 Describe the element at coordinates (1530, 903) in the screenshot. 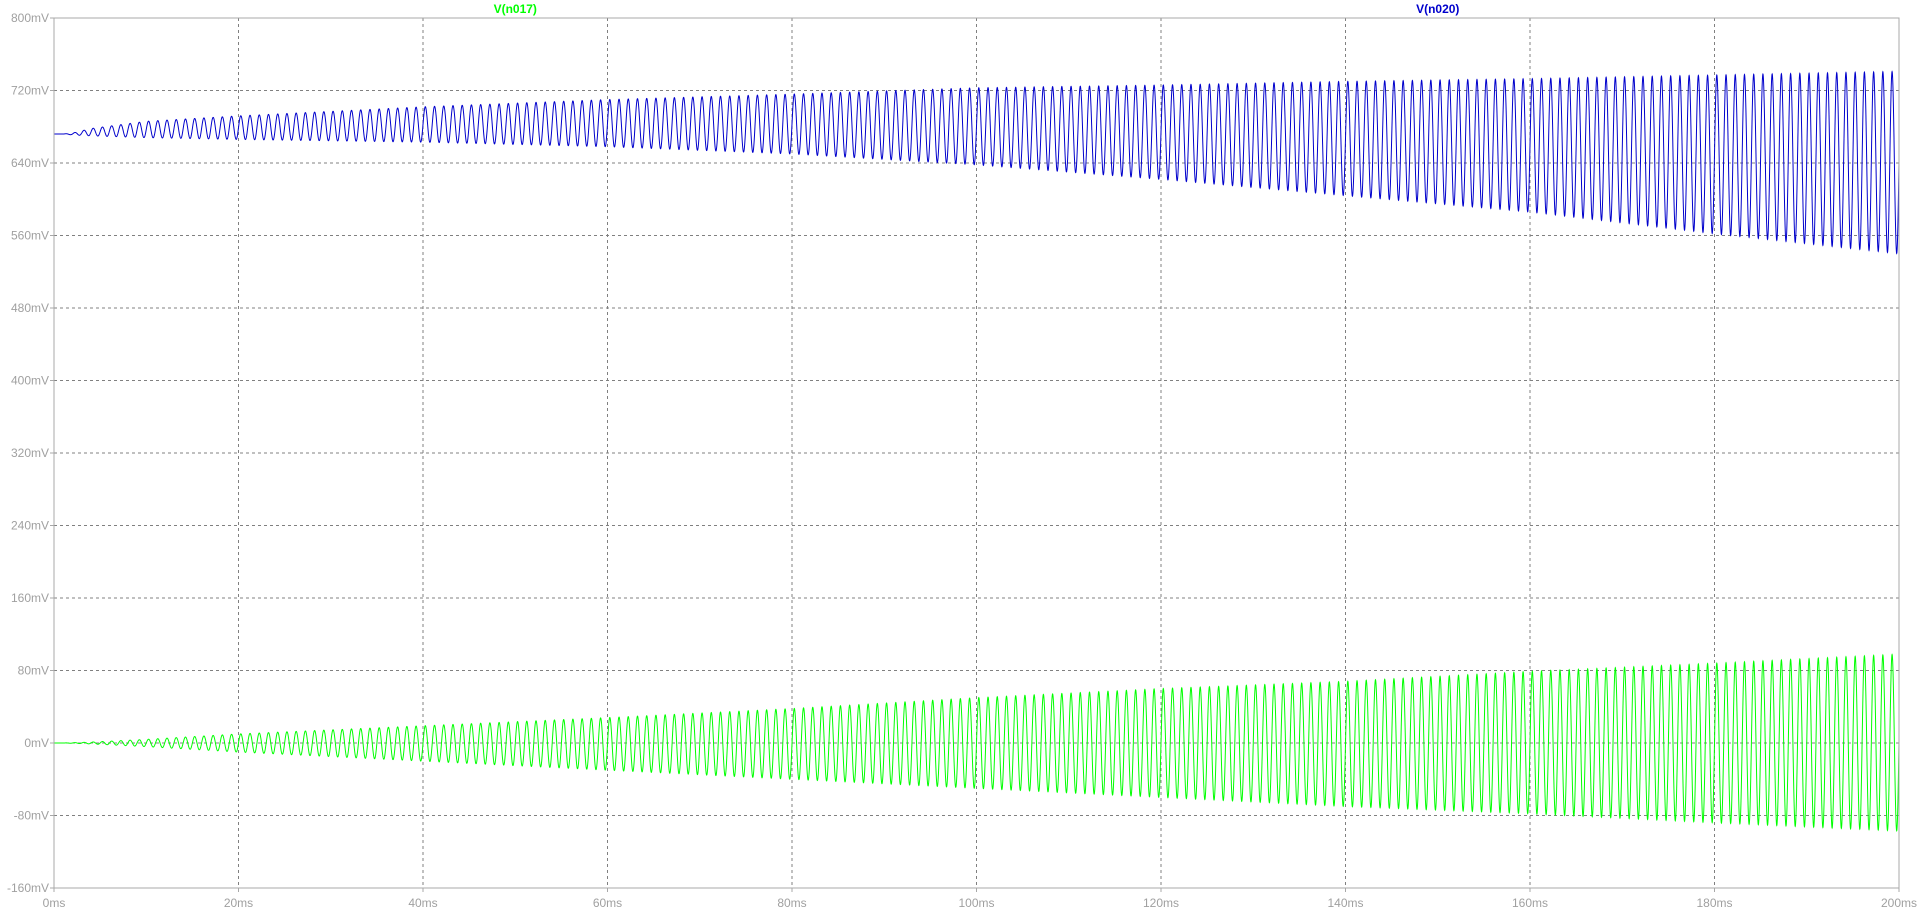

I see `x-tick-label: 160ms` at that location.